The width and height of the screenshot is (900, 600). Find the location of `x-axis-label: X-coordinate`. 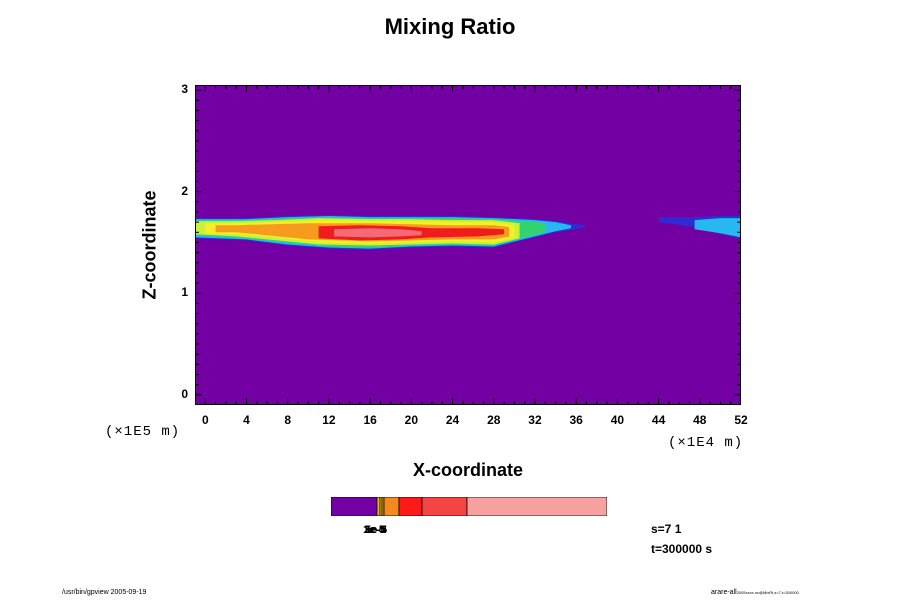

x-axis-label: X-coordinate is located at coordinates (467, 470).